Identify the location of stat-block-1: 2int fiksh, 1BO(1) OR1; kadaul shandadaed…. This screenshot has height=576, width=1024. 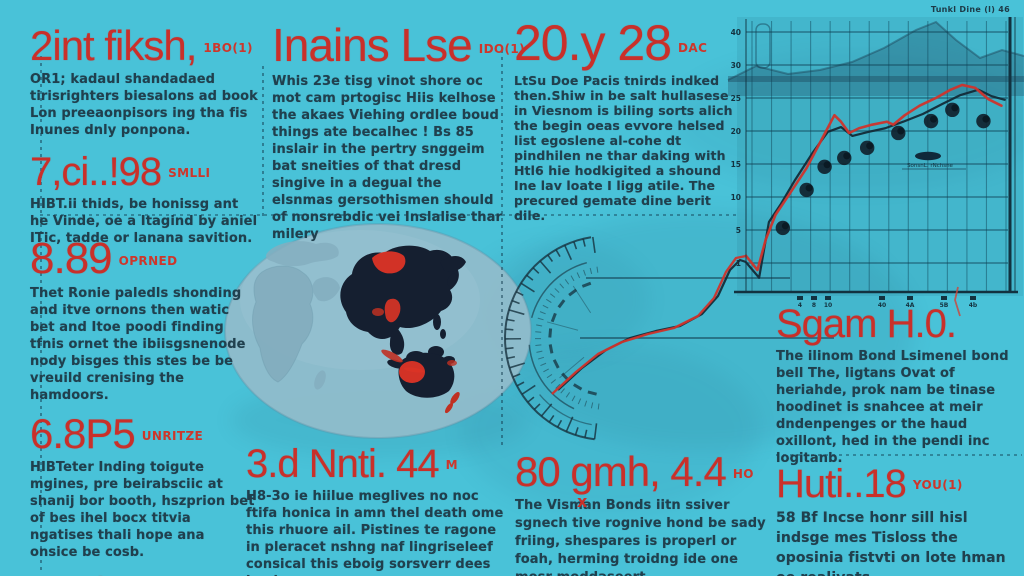
(144, 136).